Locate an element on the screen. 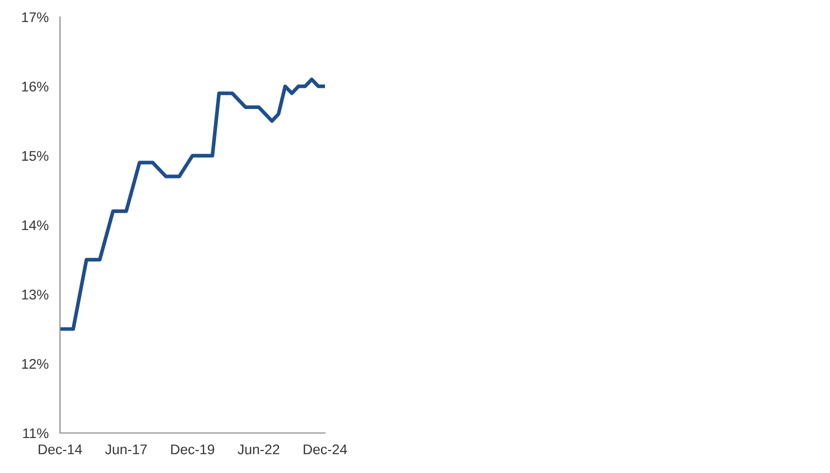  x-tick-label: Dec-14 is located at coordinates (60, 449).